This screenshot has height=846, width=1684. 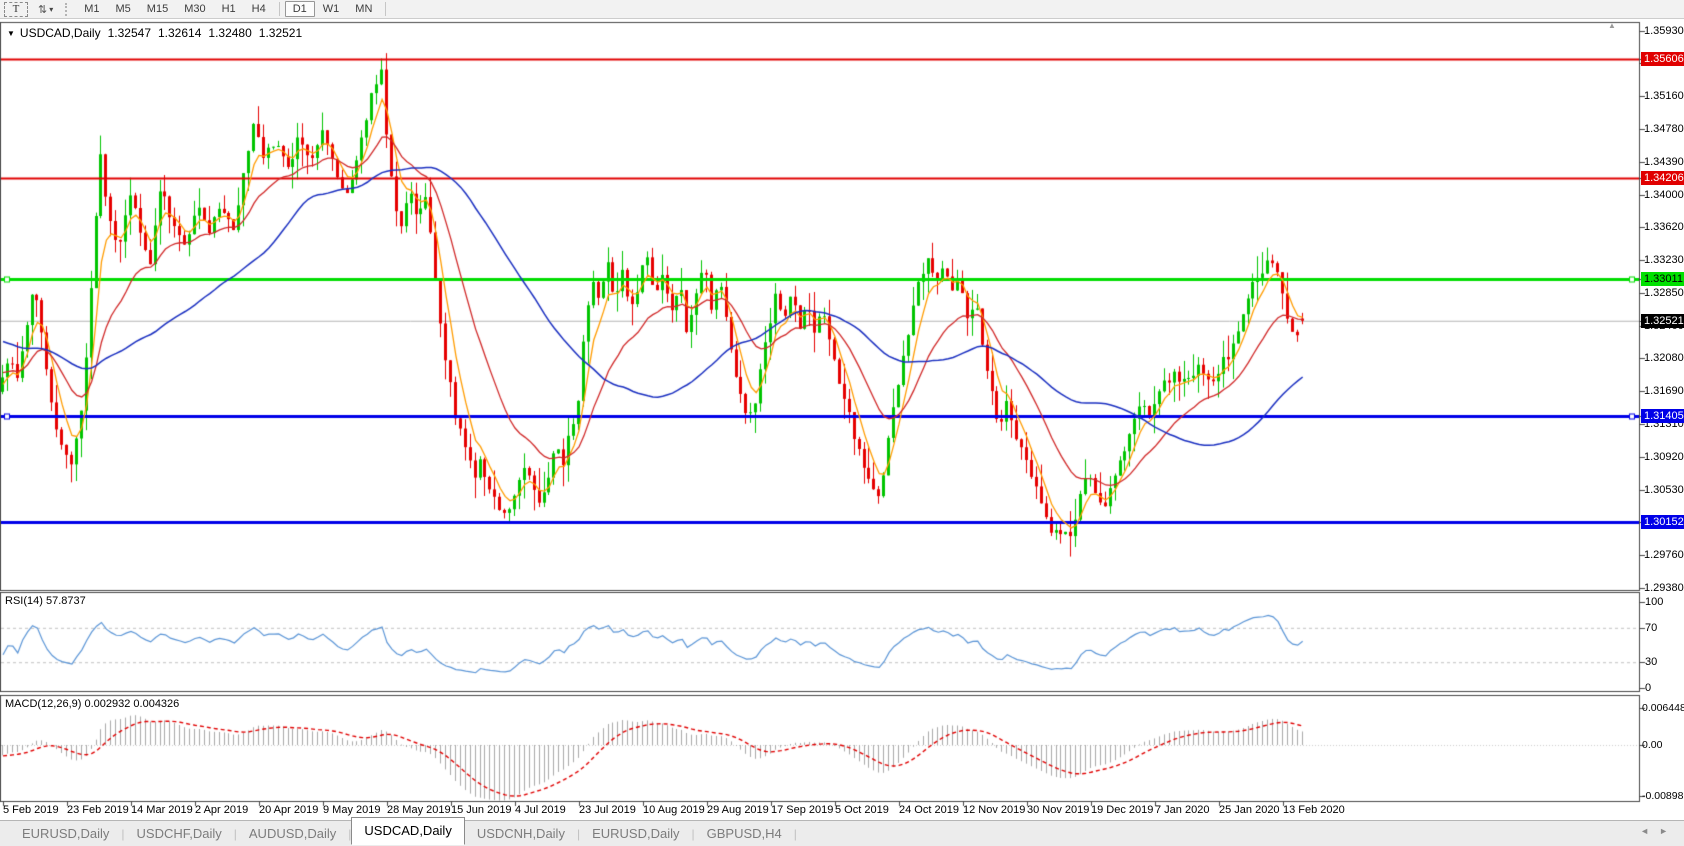 What do you see at coordinates (180, 33) in the screenshot?
I see `ohlc-high: 1.32614` at bounding box center [180, 33].